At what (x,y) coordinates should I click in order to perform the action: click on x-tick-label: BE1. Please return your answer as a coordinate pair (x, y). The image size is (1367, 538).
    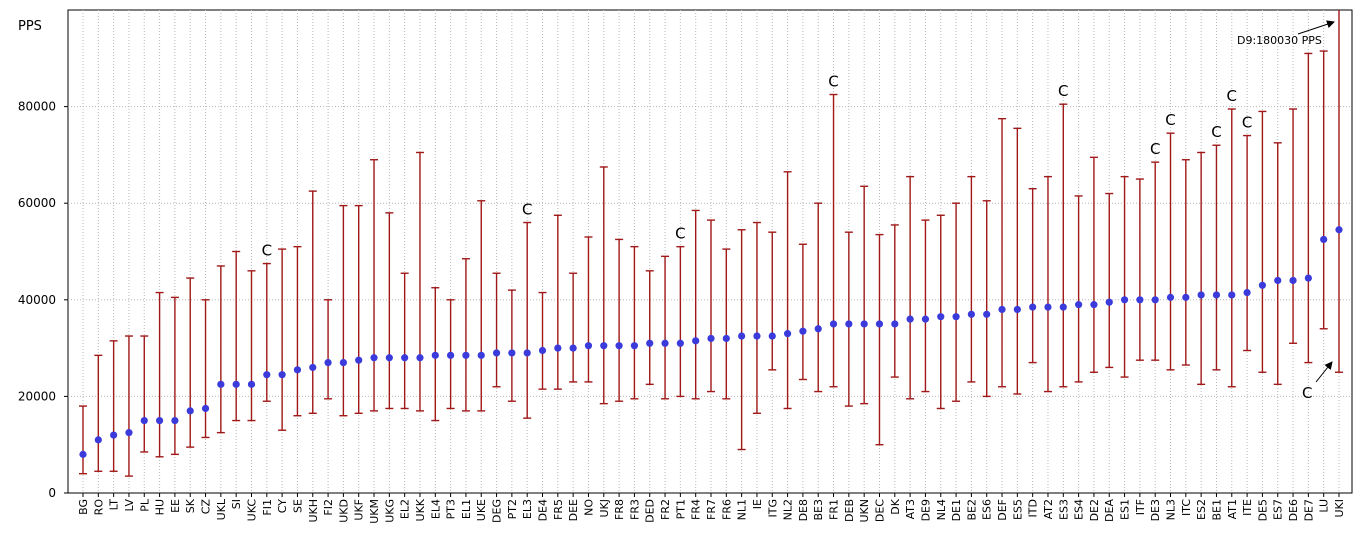
    Looking at the image, I should click on (1216, 510).